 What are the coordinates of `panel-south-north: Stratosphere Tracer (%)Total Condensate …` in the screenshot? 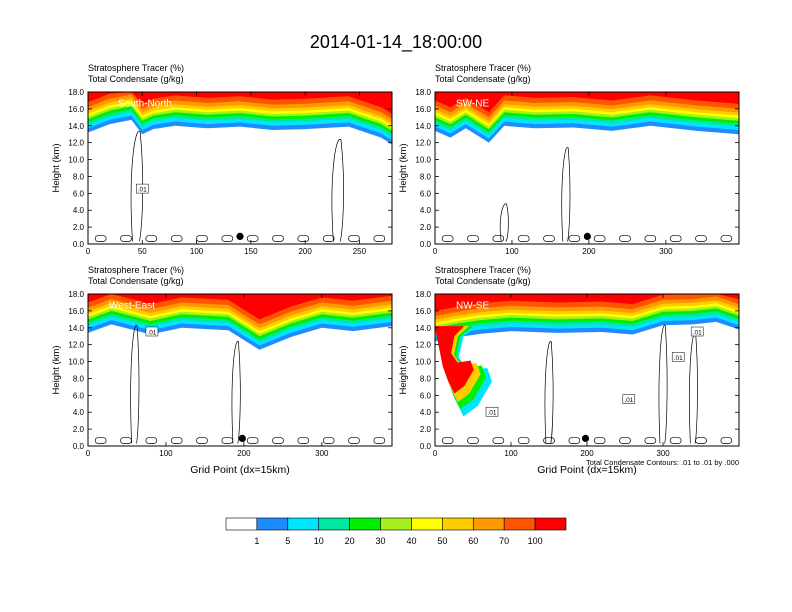 It's located at (222, 159).